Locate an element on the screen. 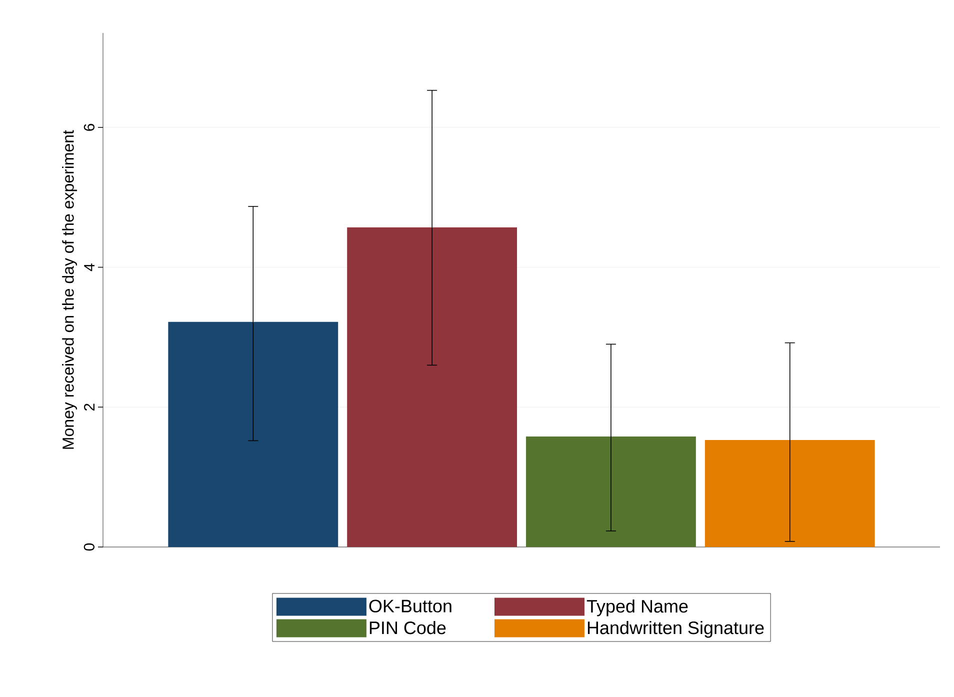 Image resolution: width=954 pixels, height=697 pixels. legend-label: Typed Name is located at coordinates (637, 607).